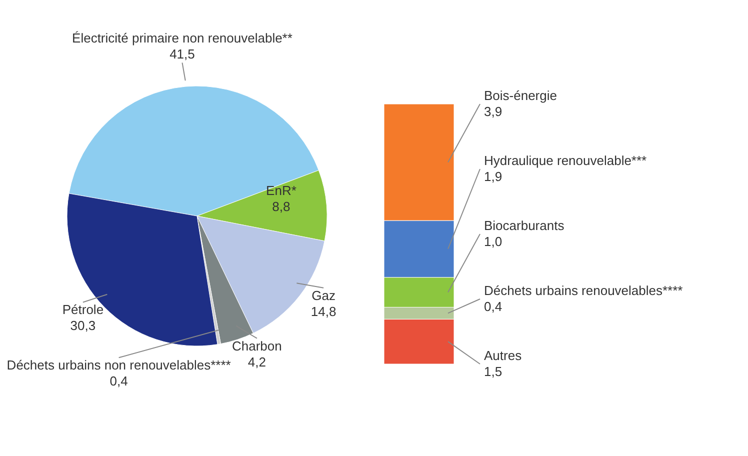  Describe the element at coordinates (493, 241) in the screenshot. I see `data-label: 1,0` at that location.